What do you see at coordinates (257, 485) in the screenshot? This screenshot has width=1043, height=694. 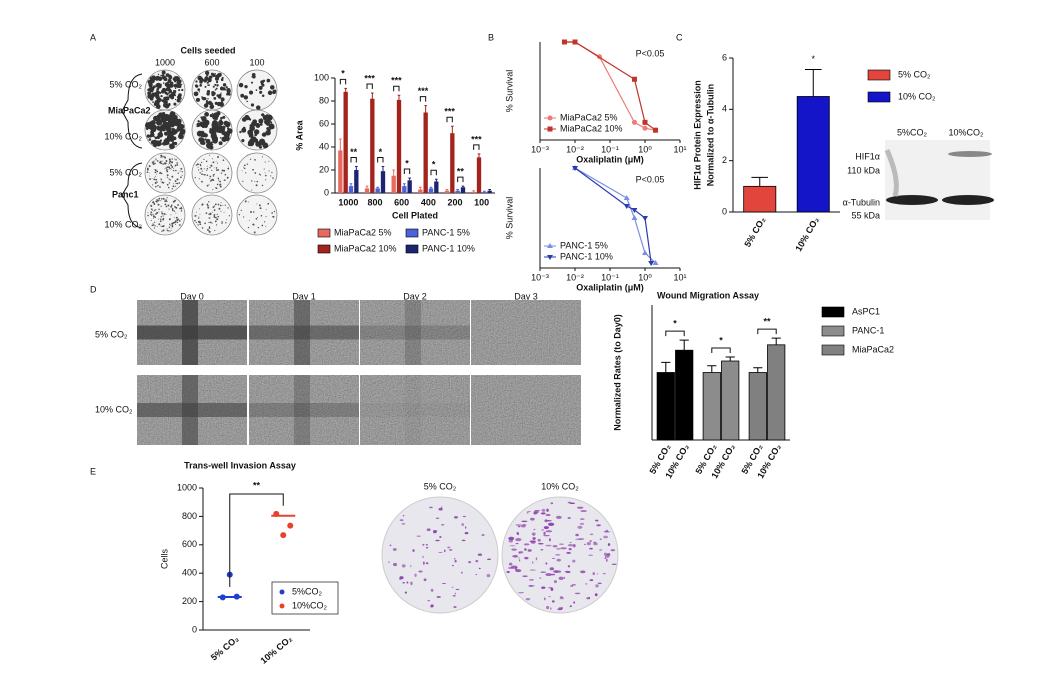 I see `significance-label: **` at bounding box center [257, 485].